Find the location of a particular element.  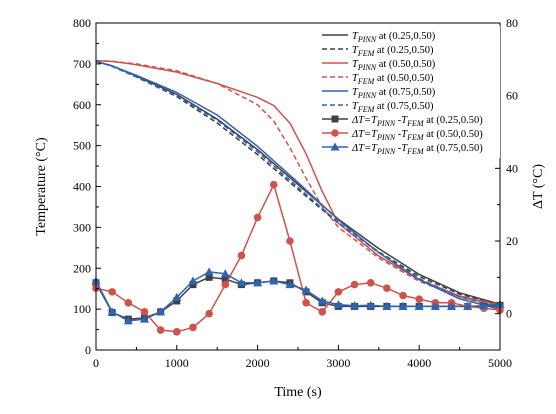

legend-label: ΔT=TPINN -TFEM at (0.75,0.50) is located at coordinates (417, 149).